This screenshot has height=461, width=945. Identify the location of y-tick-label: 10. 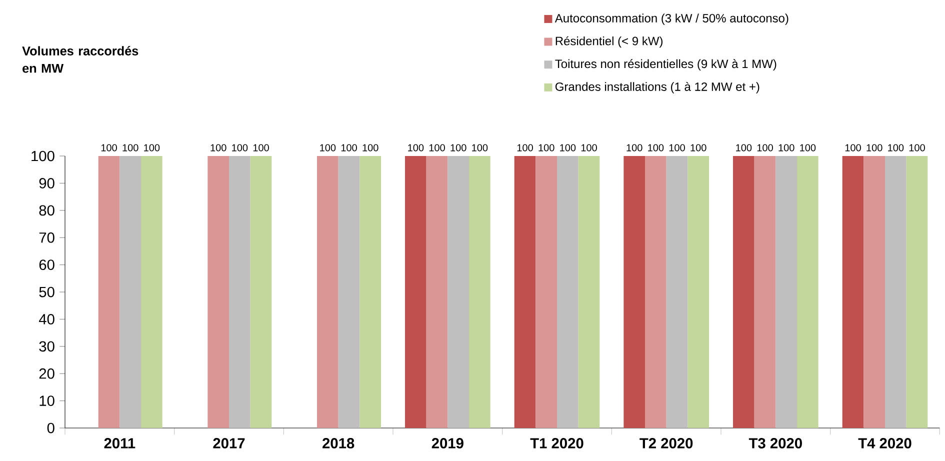
(47, 401).